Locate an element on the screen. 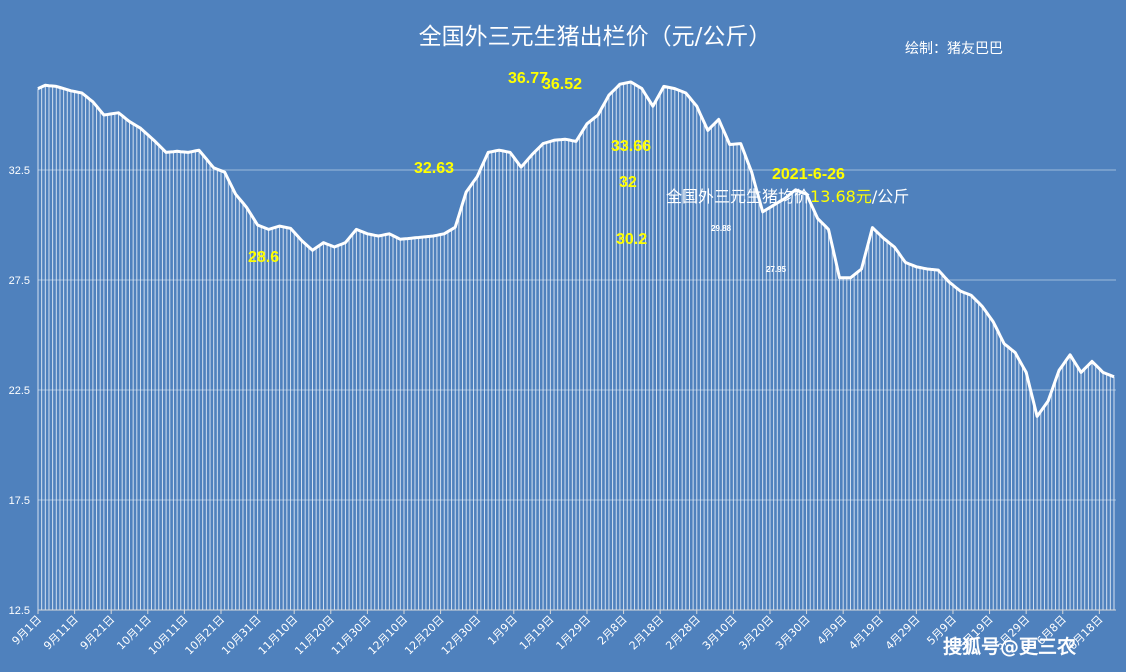  note-line: 全国外三元生猪均价13.68元/公斤 is located at coordinates (787, 196).